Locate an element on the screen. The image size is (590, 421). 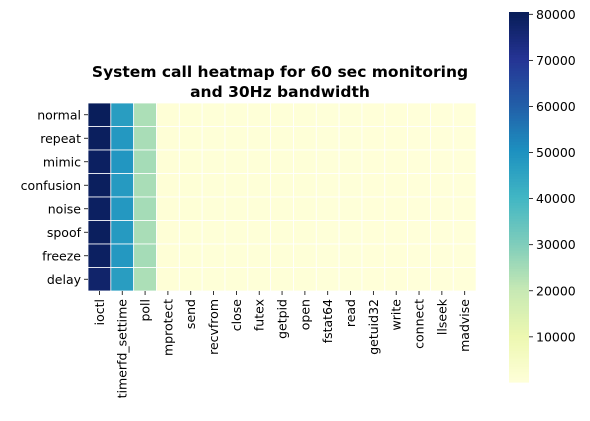
colorbar-tick-label: 70000 is located at coordinates (556, 60).